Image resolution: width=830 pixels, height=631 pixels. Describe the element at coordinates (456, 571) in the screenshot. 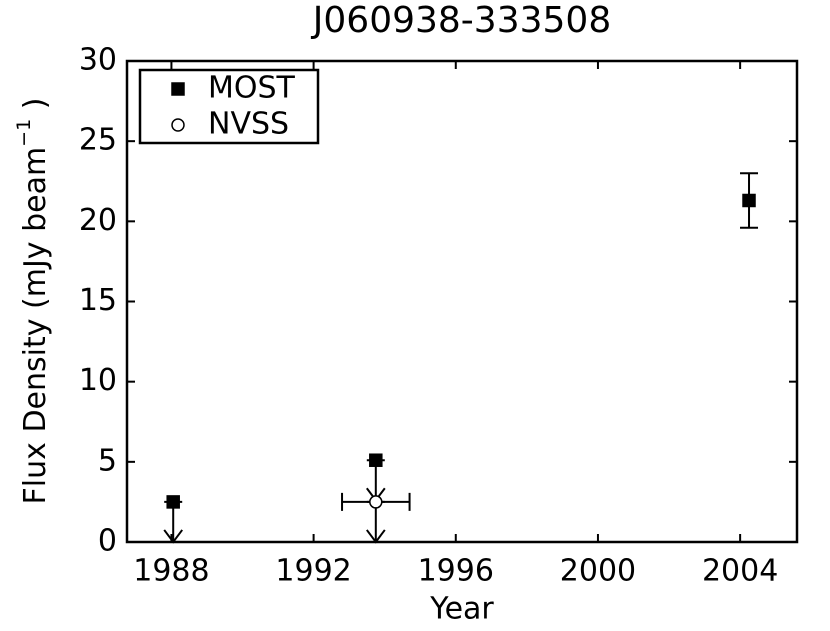

I see `x-tick-label: 1996` at that location.